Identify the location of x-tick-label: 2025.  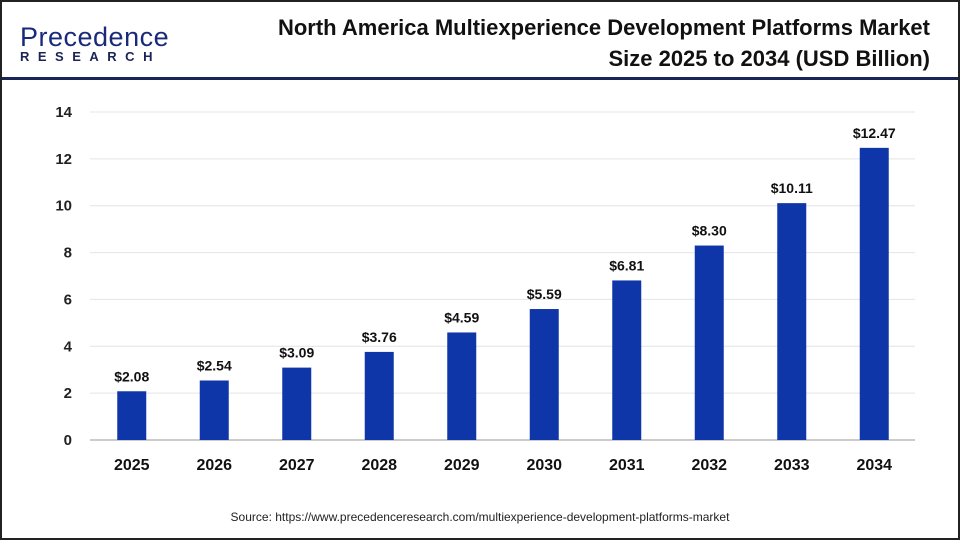
(132, 465).